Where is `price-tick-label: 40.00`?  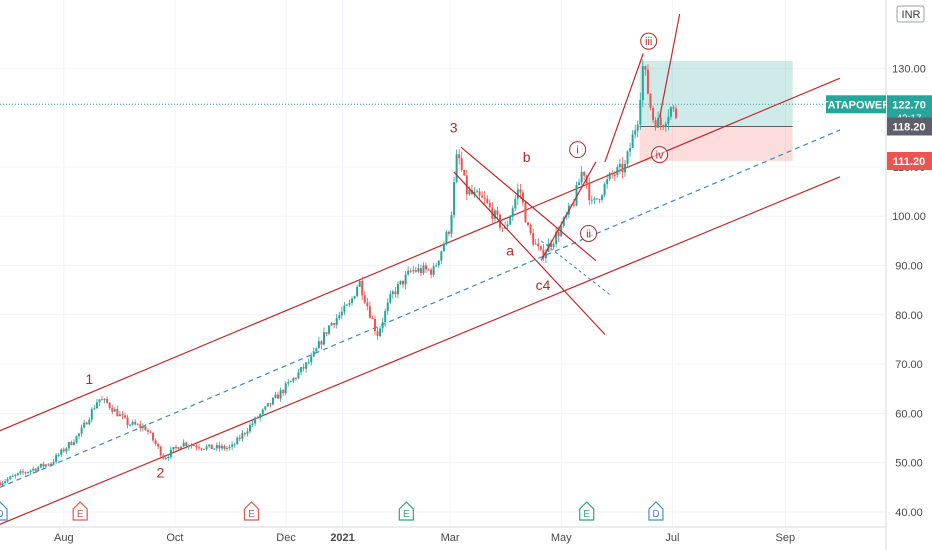 price-tick-label: 40.00 is located at coordinates (909, 513).